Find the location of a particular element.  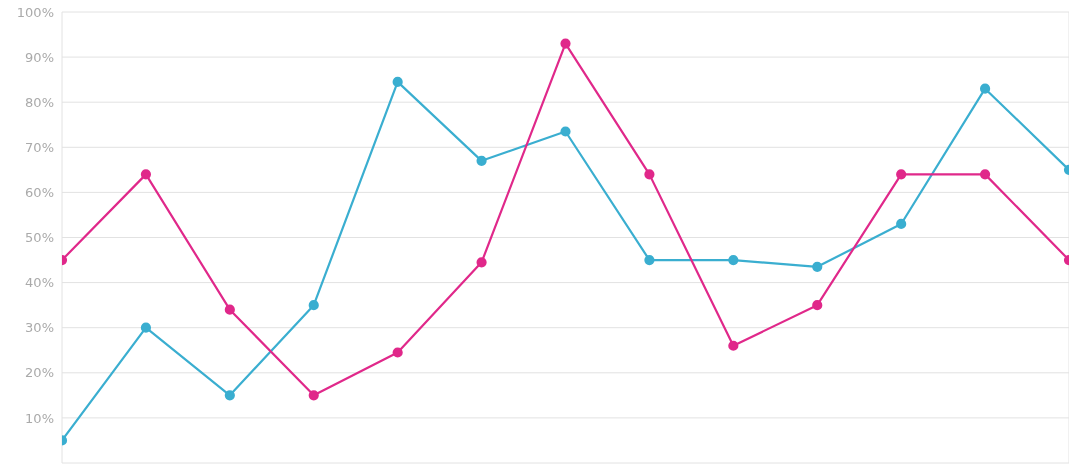

y-tick-label: 40% is located at coordinates (39, 283).